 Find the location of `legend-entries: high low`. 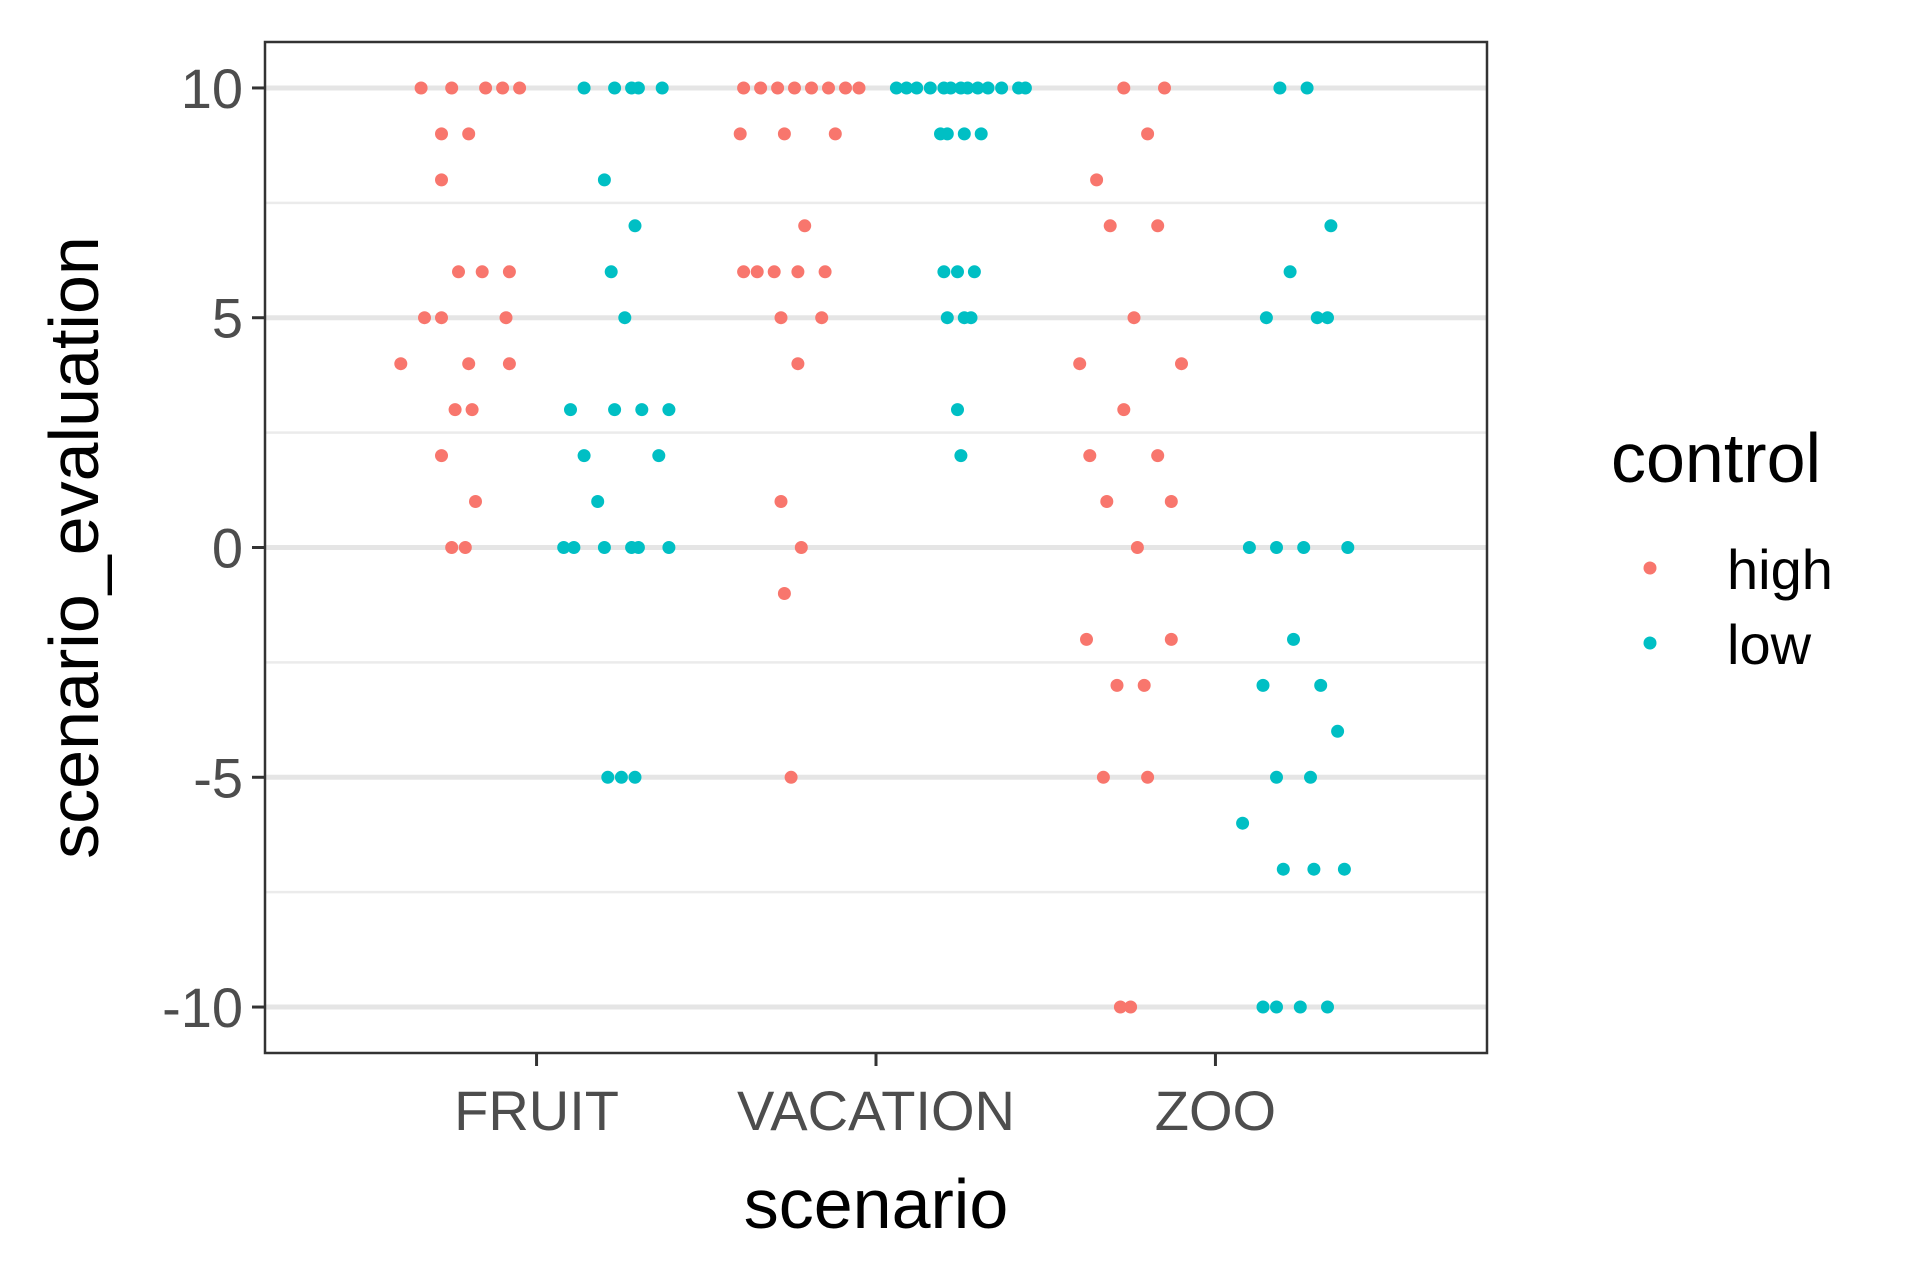

legend-entries: high low is located at coordinates (1738, 607).